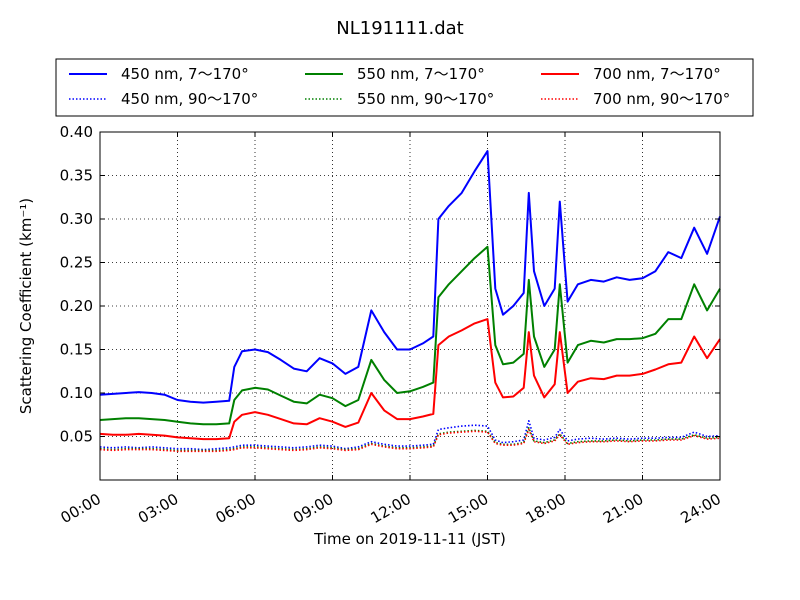 The width and height of the screenshot is (800, 600). I want to click on x-tick-label: 21:00, so click(623, 508).